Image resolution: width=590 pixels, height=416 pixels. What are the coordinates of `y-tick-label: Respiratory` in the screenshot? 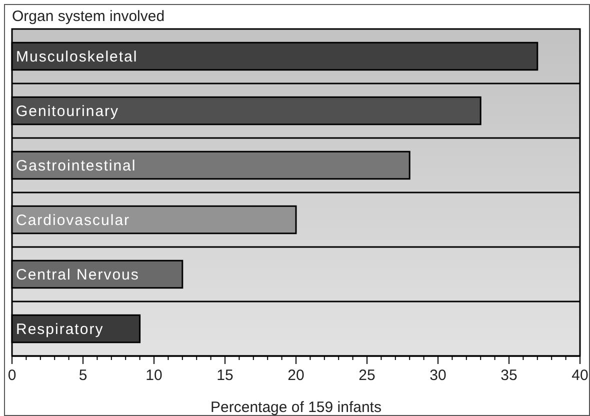 It's located at (60, 329).